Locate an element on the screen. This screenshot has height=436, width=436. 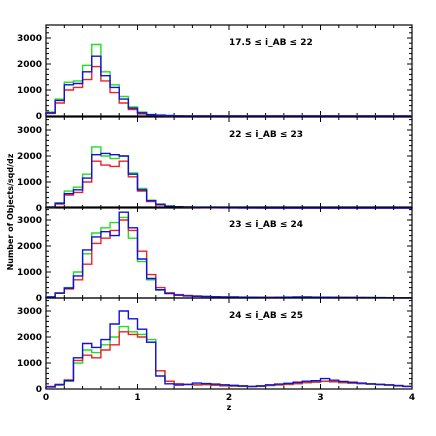
panel-label: 22 ≤ i_AB ≤ 23 is located at coordinates (266, 135).